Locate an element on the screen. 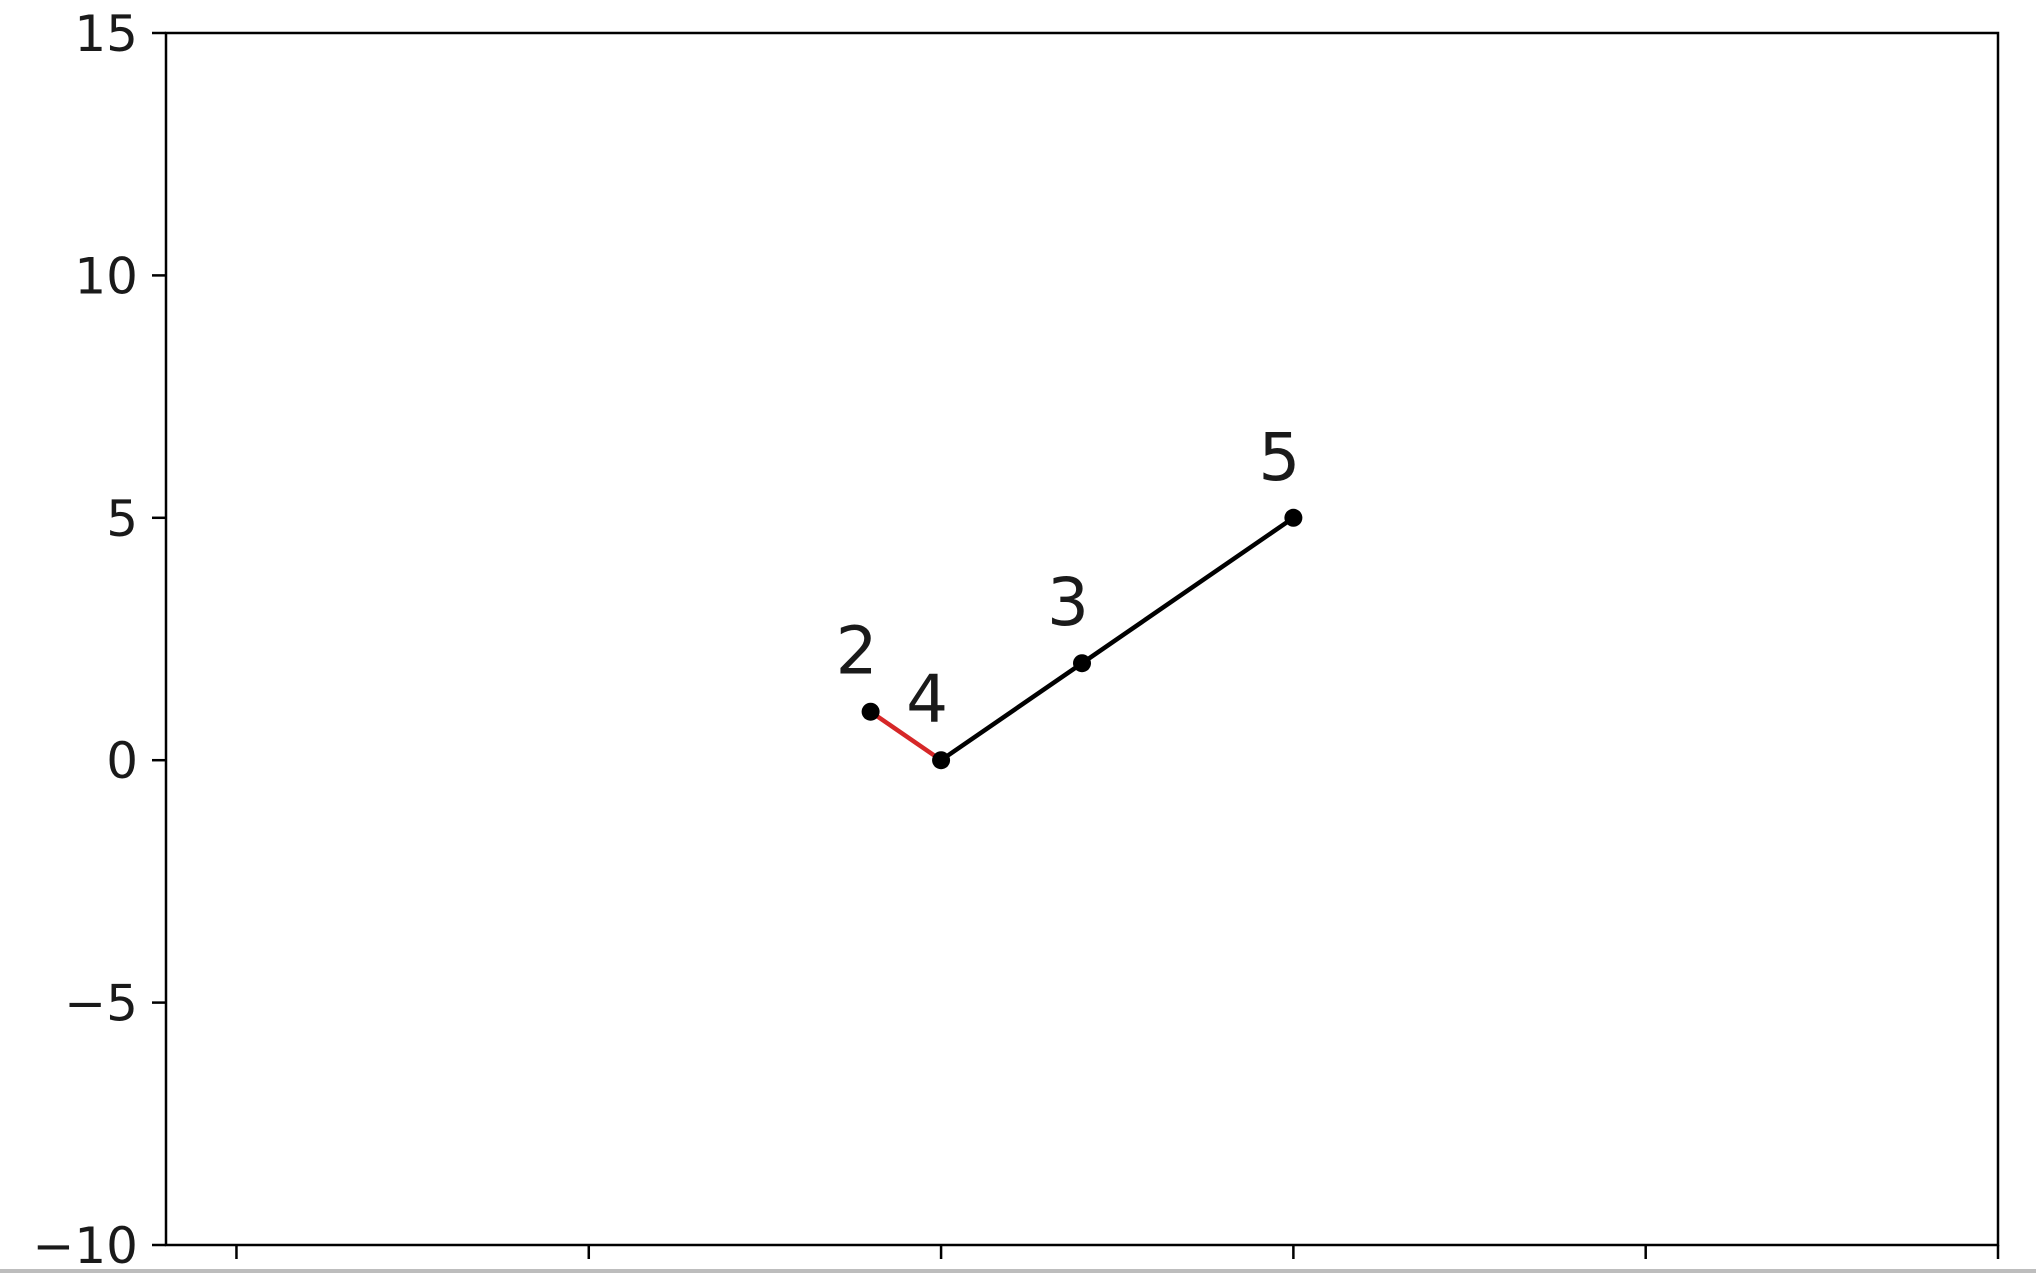 Image resolution: width=2036 pixels, height=1274 pixels. y-tick-label: −10 is located at coordinates (85, 1245).